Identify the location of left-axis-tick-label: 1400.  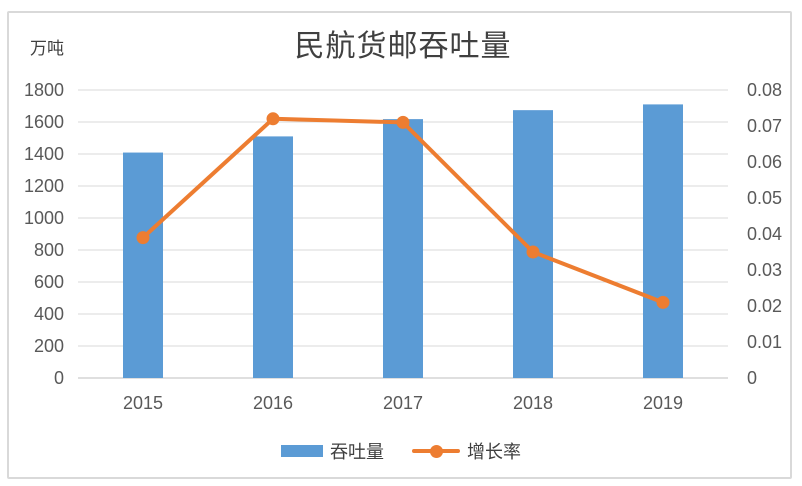
(44, 154).